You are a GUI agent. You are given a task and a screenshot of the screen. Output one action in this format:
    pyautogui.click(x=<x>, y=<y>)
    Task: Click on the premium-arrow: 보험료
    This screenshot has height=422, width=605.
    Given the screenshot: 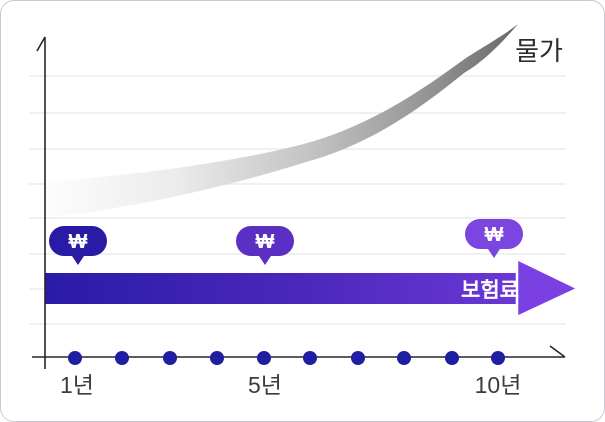 What is the action you would take?
    pyautogui.click(x=313, y=288)
    